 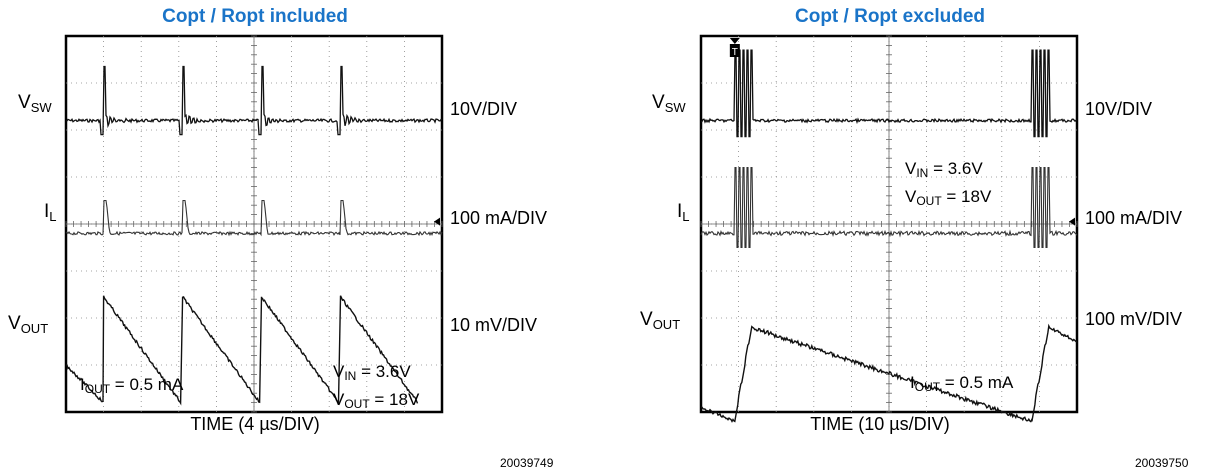 What do you see at coordinates (527, 463) in the screenshot?
I see `figure-code: 20039749` at bounding box center [527, 463].